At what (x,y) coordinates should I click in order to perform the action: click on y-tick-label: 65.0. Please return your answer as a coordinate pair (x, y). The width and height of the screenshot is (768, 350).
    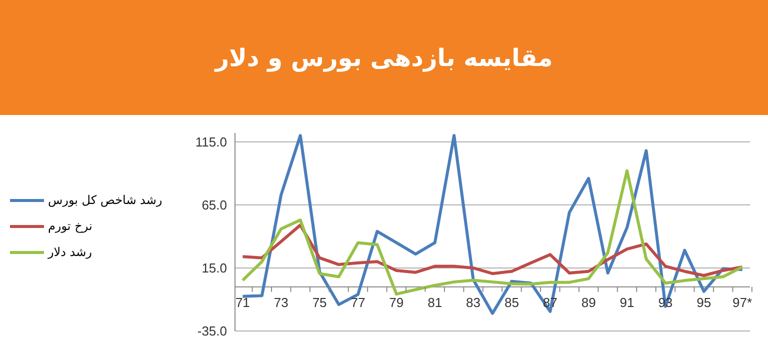
    Looking at the image, I should click on (214, 205).